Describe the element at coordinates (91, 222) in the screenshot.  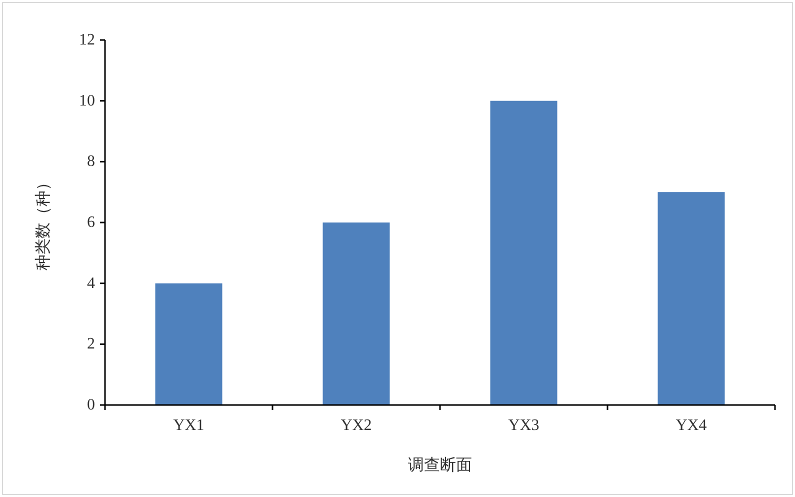
I see `y-tick-label: 6` at that location.